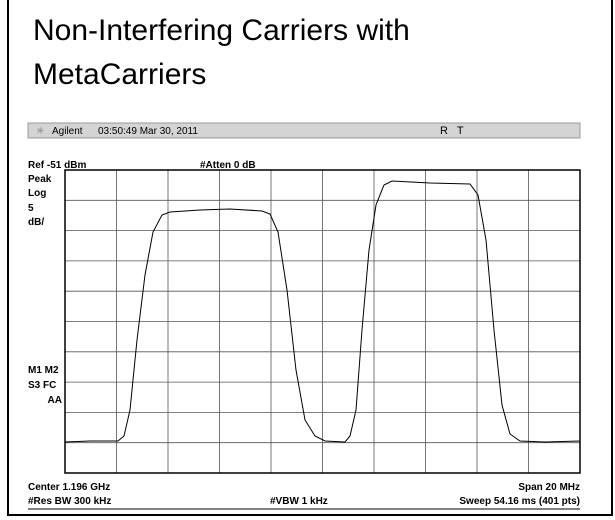 The width and height of the screenshot is (615, 520). What do you see at coordinates (519, 501) in the screenshot?
I see `sweep: Sweep 54.16 ms (401 pts)` at bounding box center [519, 501].